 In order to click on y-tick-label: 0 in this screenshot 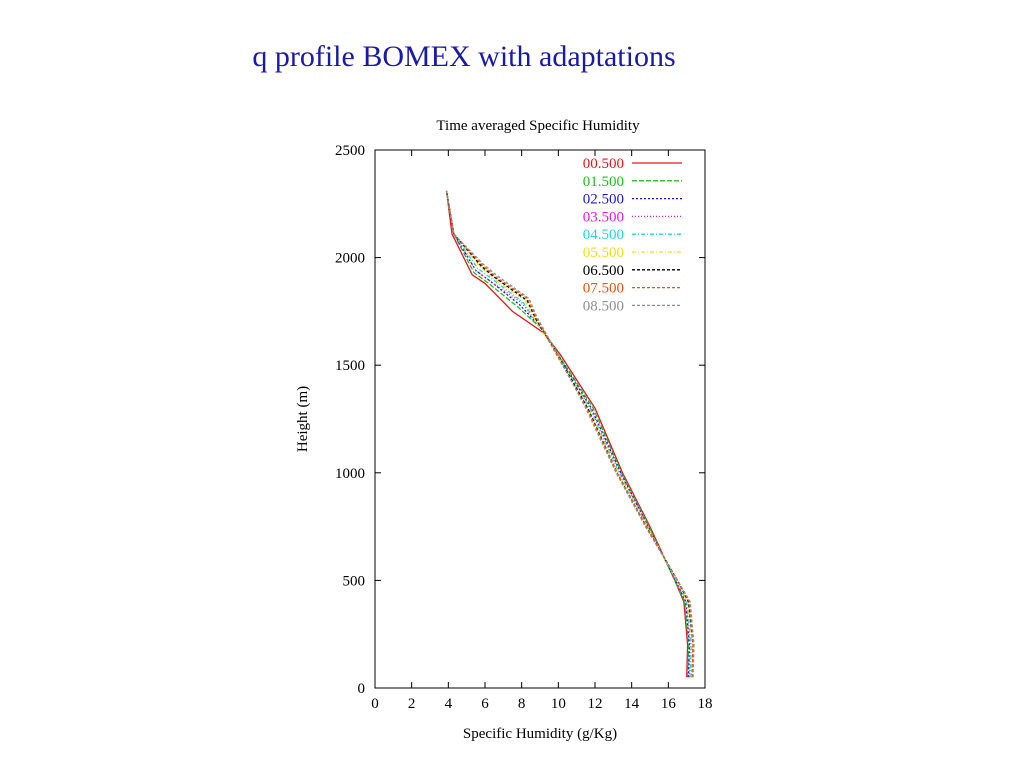, I will do `click(362, 689)`.